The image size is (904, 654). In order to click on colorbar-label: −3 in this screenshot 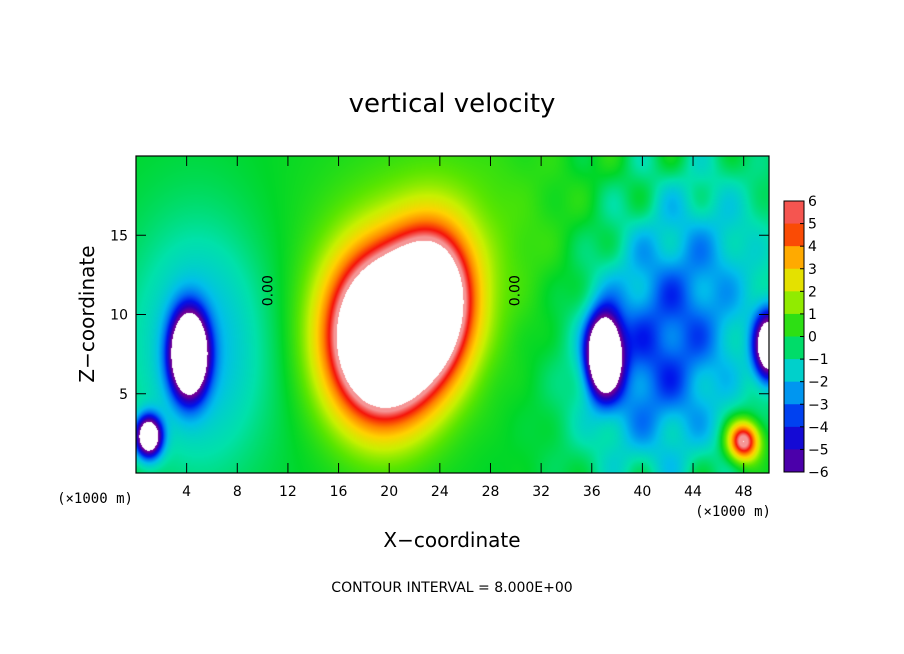, I will do `click(818, 405)`.